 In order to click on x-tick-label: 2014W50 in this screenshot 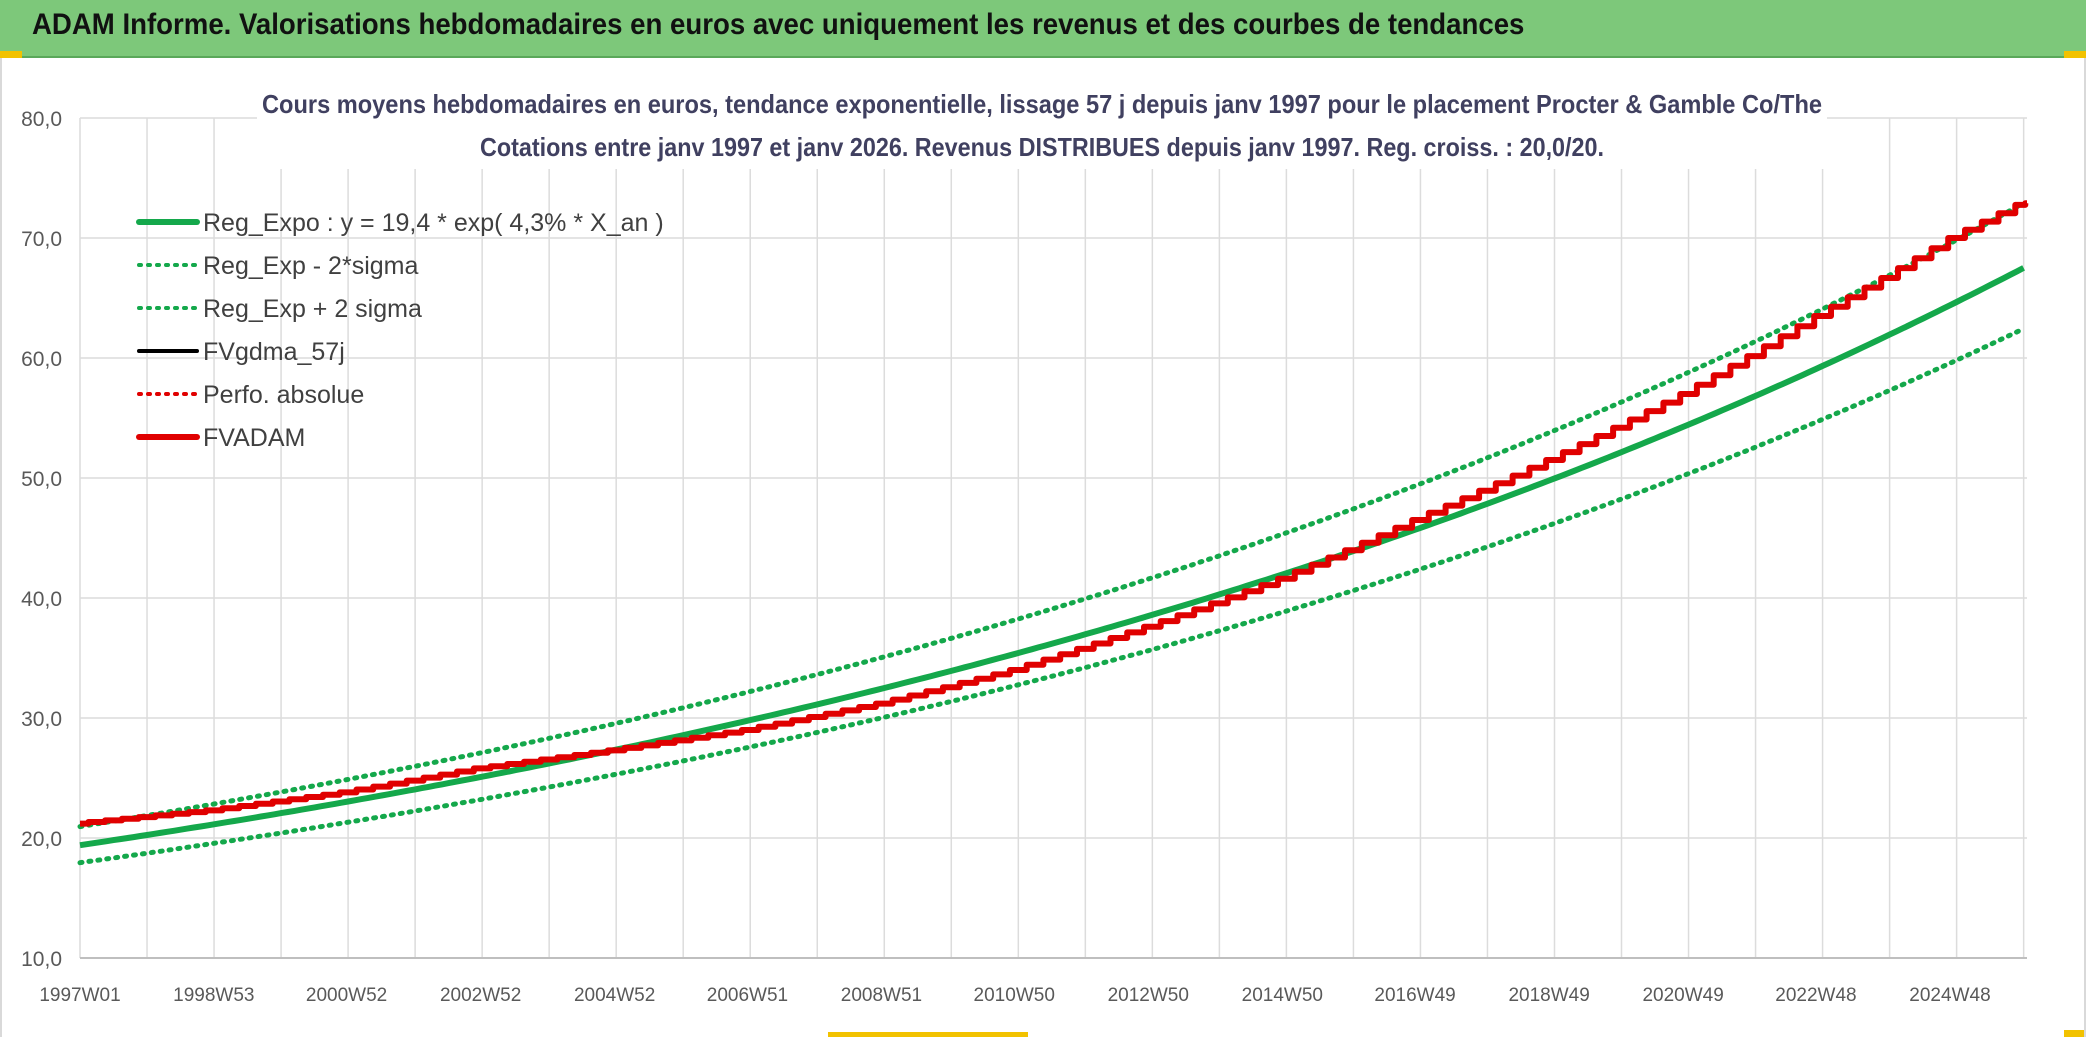, I will do `click(1282, 995)`.